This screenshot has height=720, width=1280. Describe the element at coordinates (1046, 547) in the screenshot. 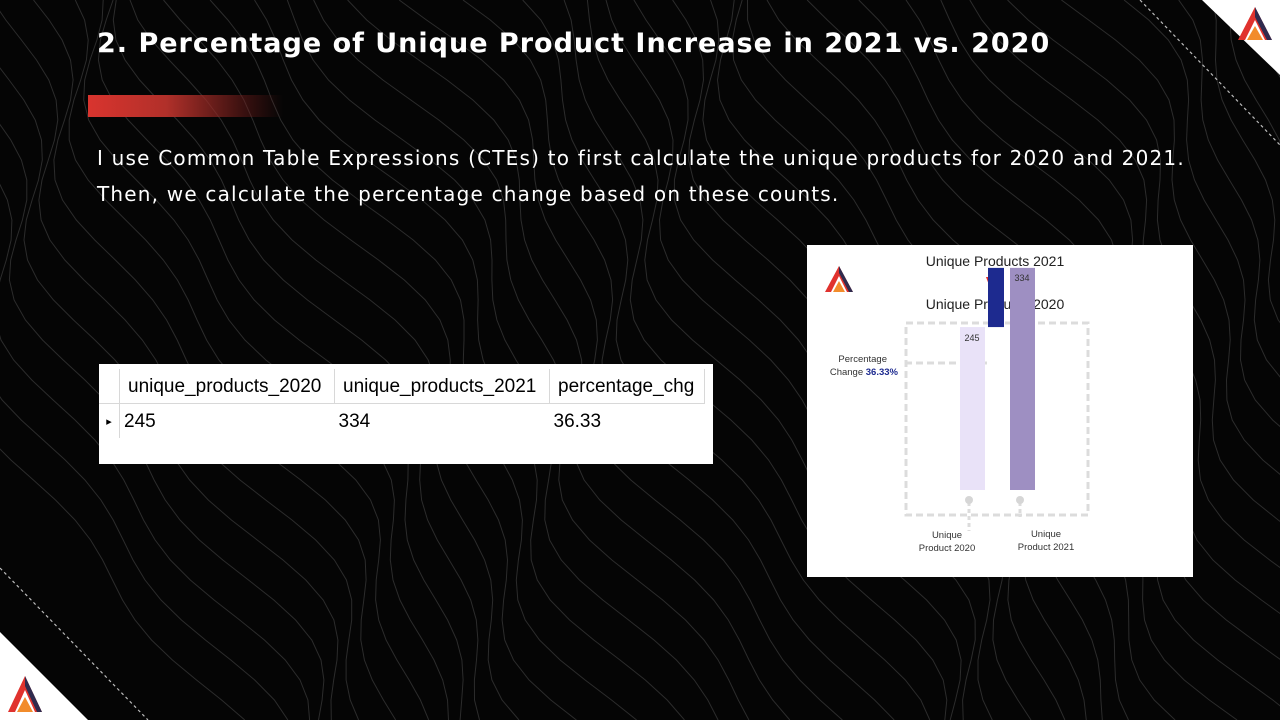

I see `category-label-2021-line2: Product 2021` at that location.